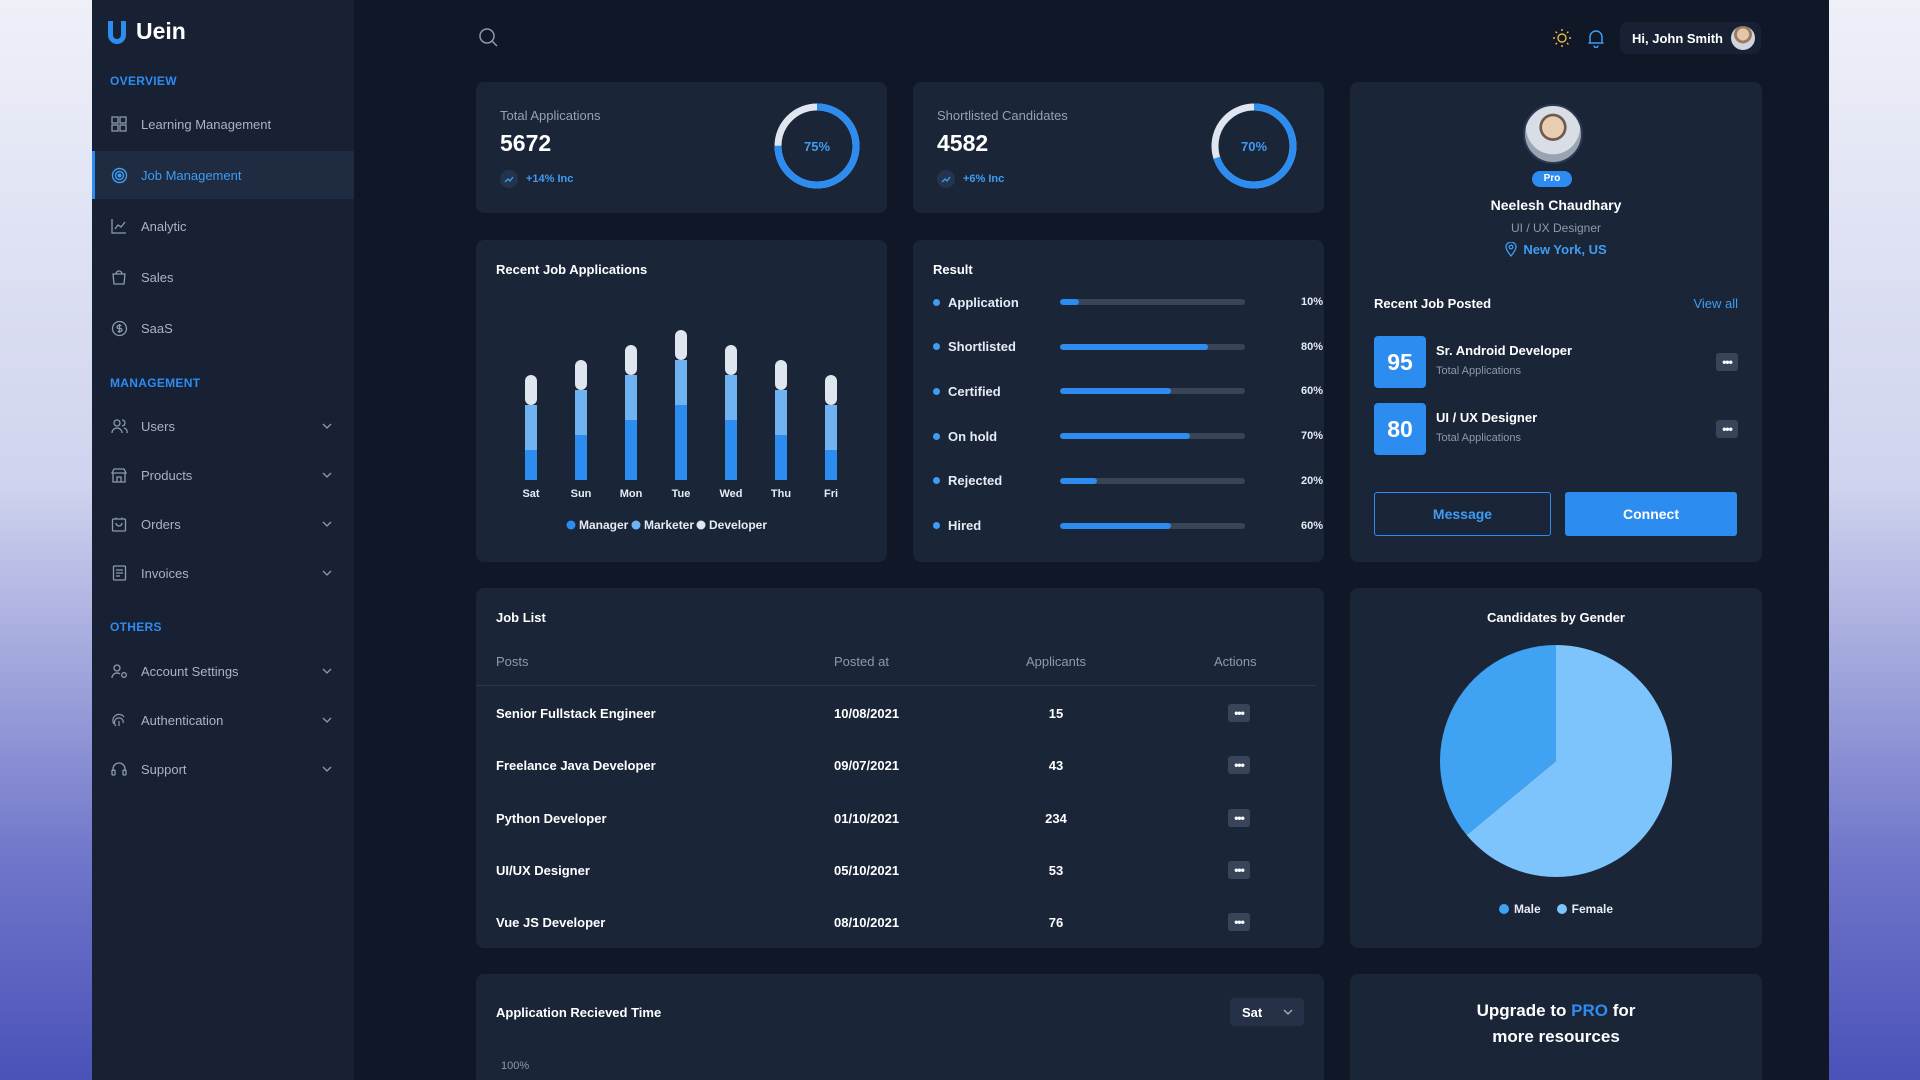 The image size is (1920, 1080). I want to click on sidebar-item-label: Authentication, so click(182, 720).